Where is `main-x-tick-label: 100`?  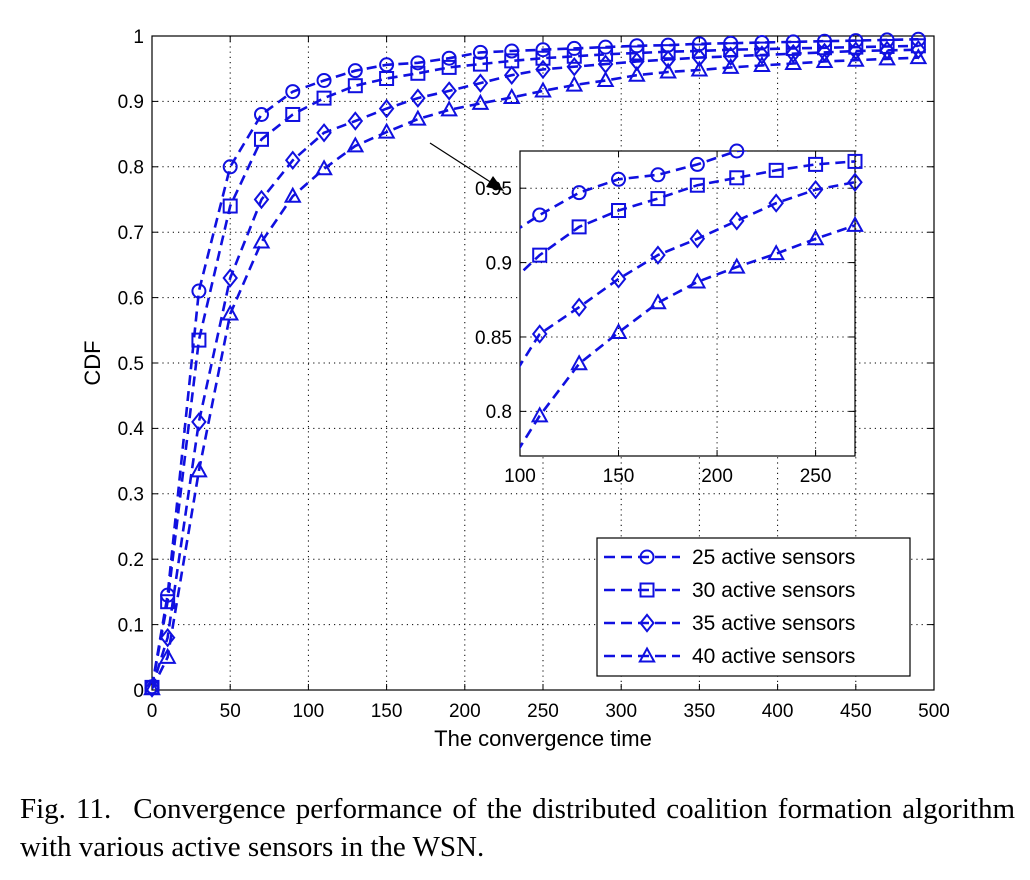 main-x-tick-label: 100 is located at coordinates (309, 711).